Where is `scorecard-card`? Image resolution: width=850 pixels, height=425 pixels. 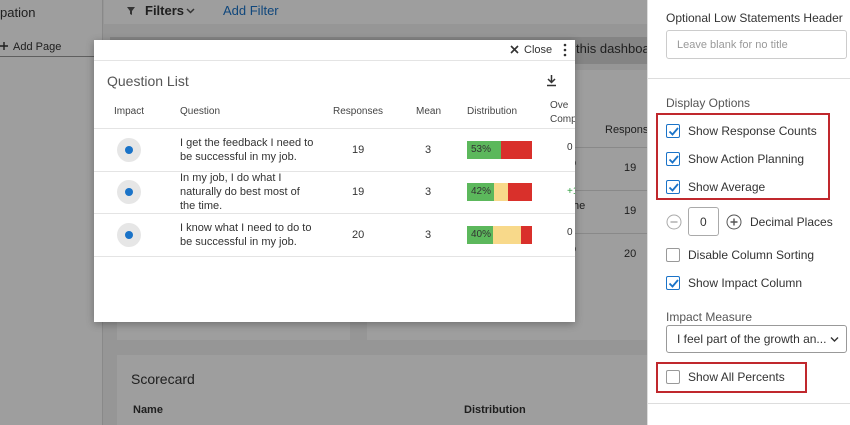
scorecard-card is located at coordinates (382, 390).